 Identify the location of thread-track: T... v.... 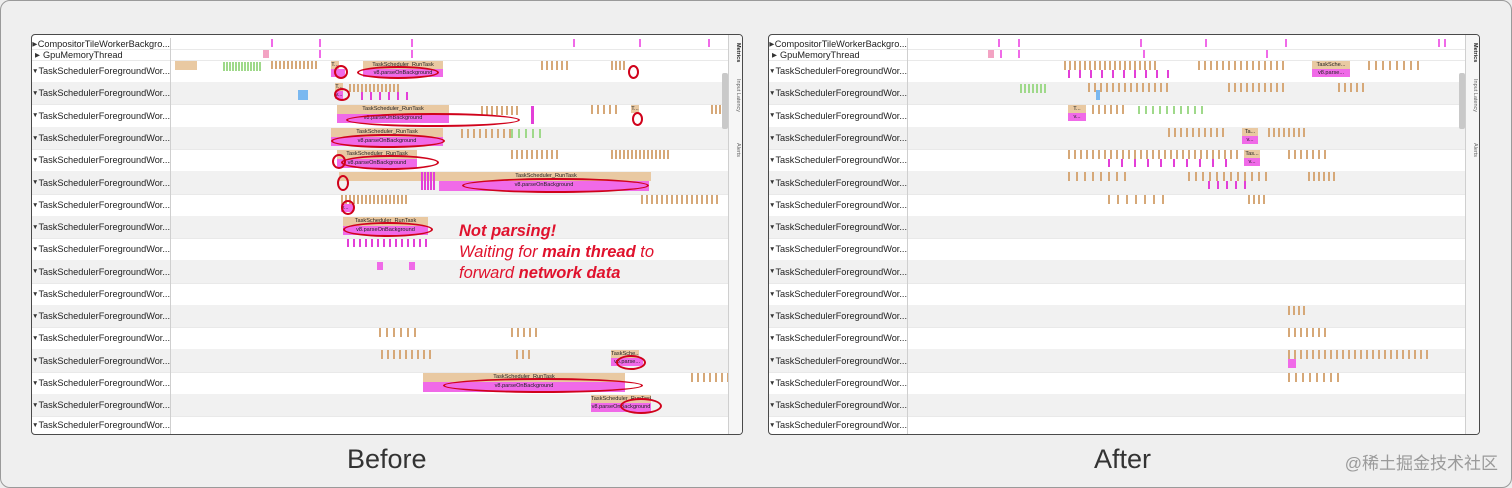
(449, 93).